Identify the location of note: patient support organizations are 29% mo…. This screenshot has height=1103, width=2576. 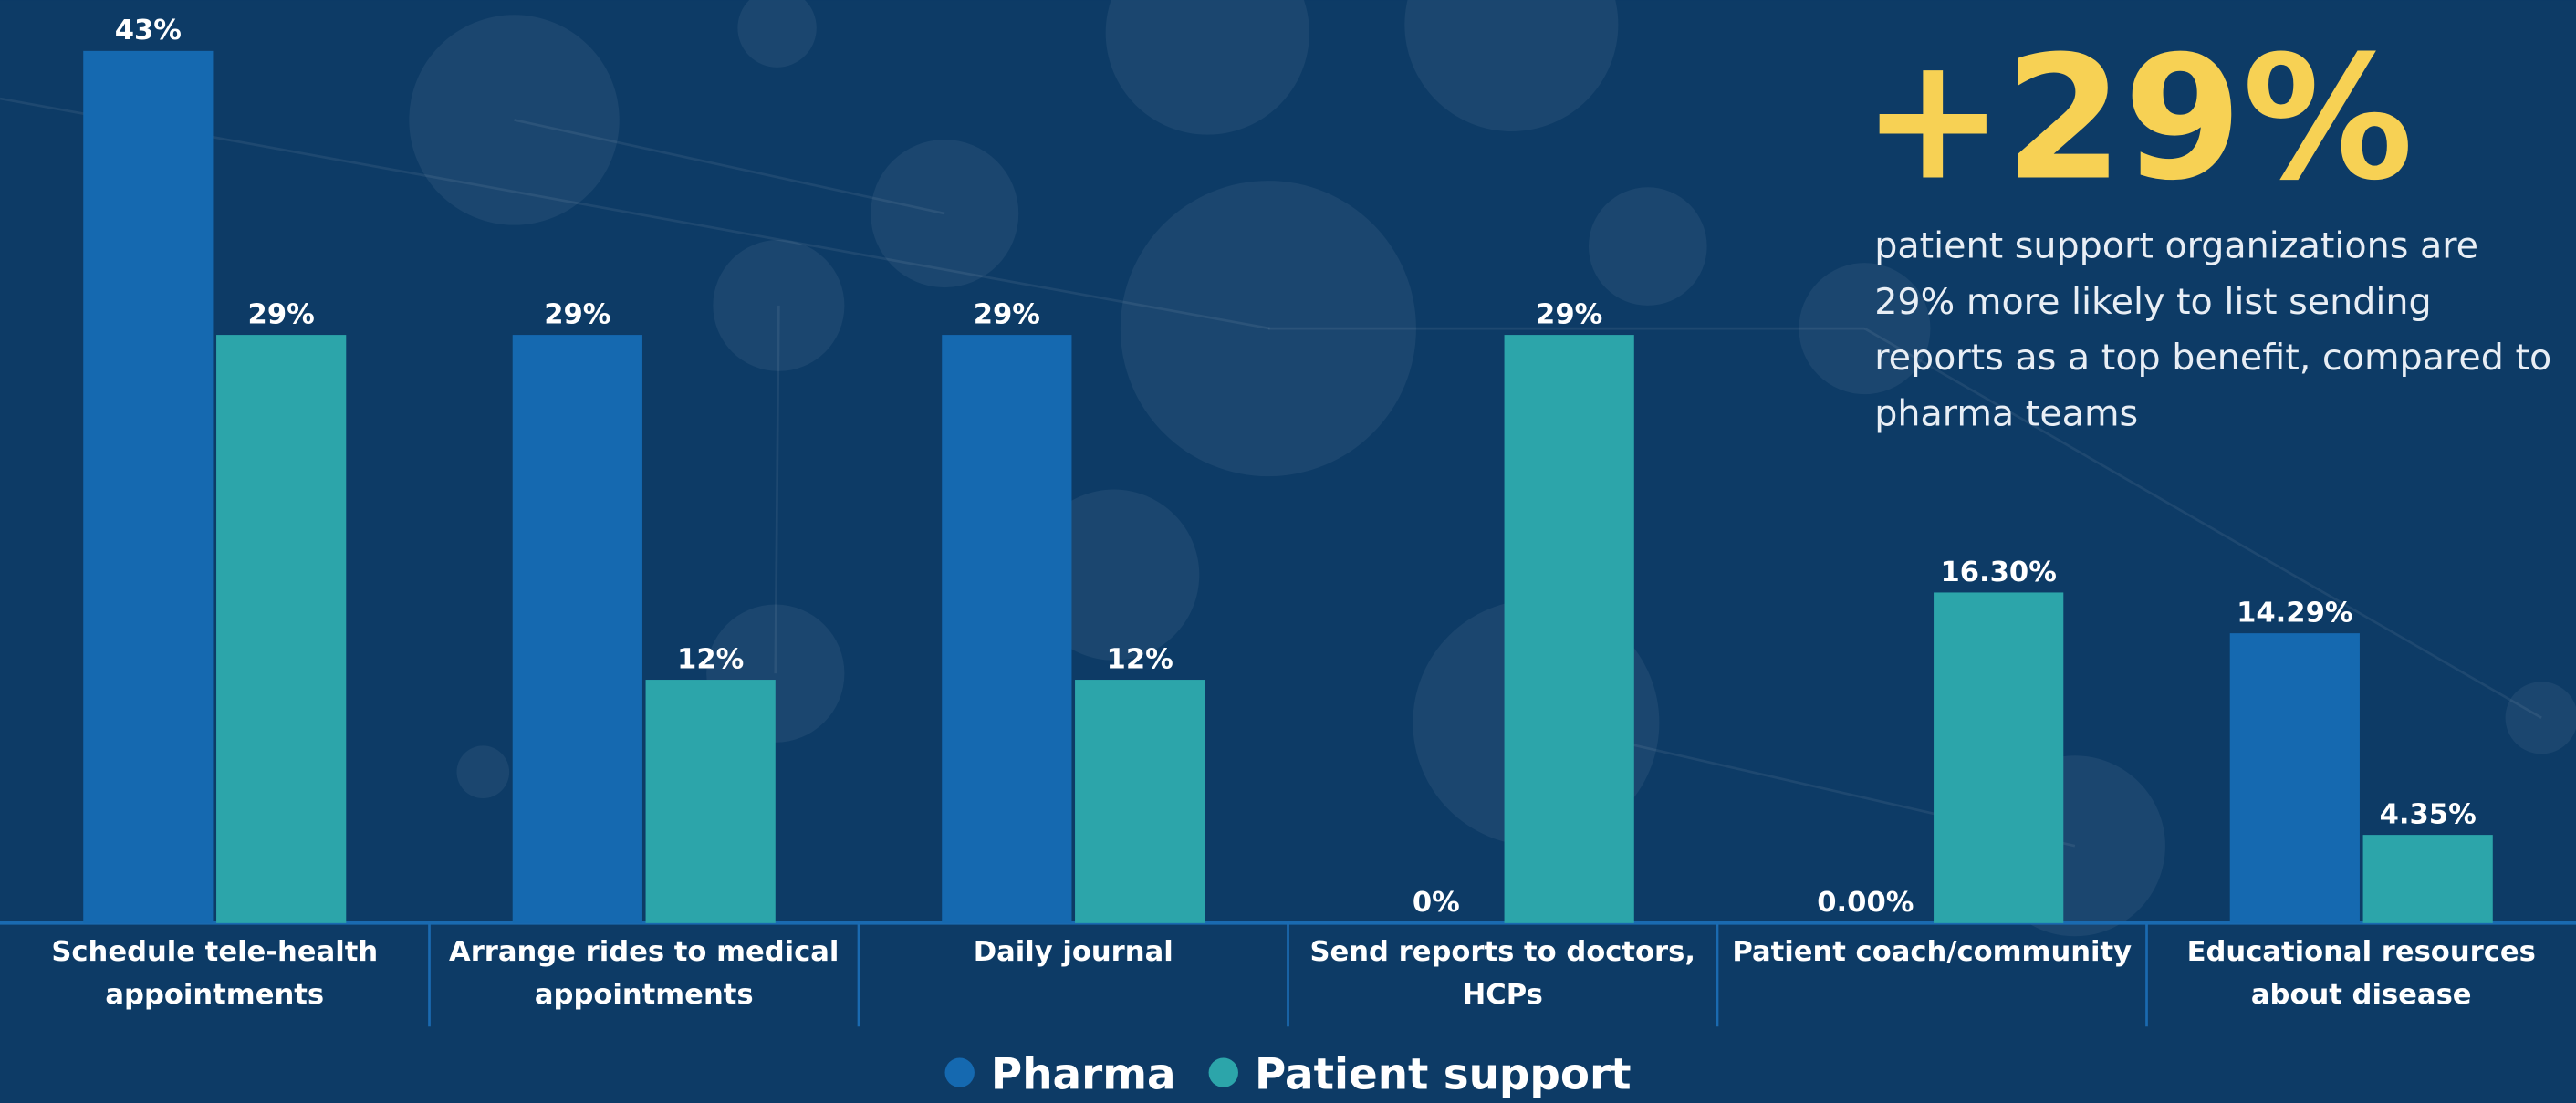
(2213, 331).